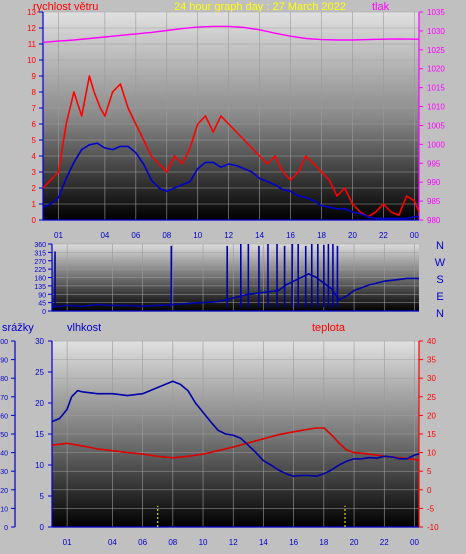 This screenshot has height=554, width=466. What do you see at coordinates (381, 7) in the screenshot?
I see `pressure-label: tlak` at bounding box center [381, 7].